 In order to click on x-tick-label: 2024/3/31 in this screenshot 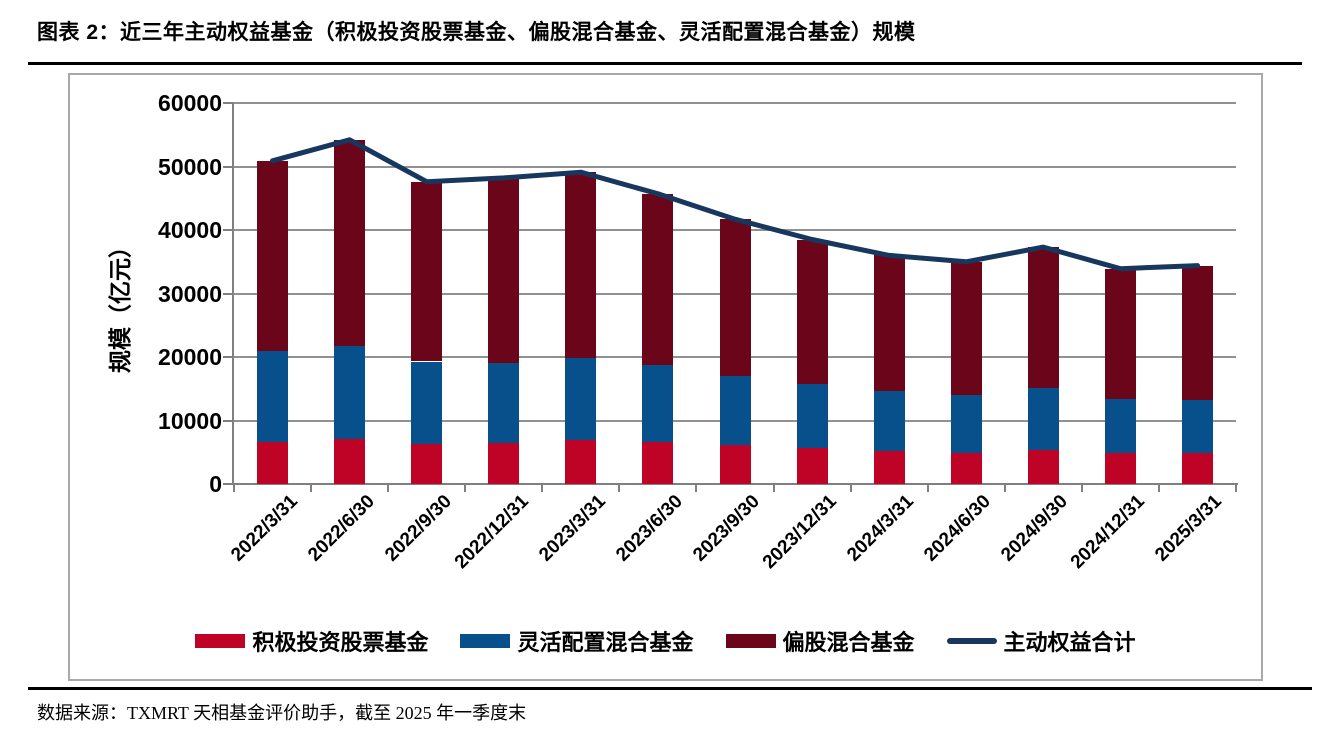, I will do `click(880, 528)`.